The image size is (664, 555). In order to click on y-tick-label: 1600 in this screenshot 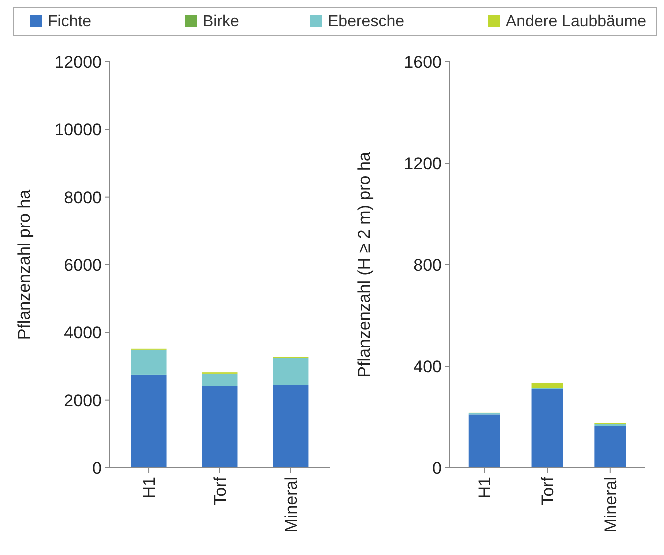, I will do `click(423, 62)`.